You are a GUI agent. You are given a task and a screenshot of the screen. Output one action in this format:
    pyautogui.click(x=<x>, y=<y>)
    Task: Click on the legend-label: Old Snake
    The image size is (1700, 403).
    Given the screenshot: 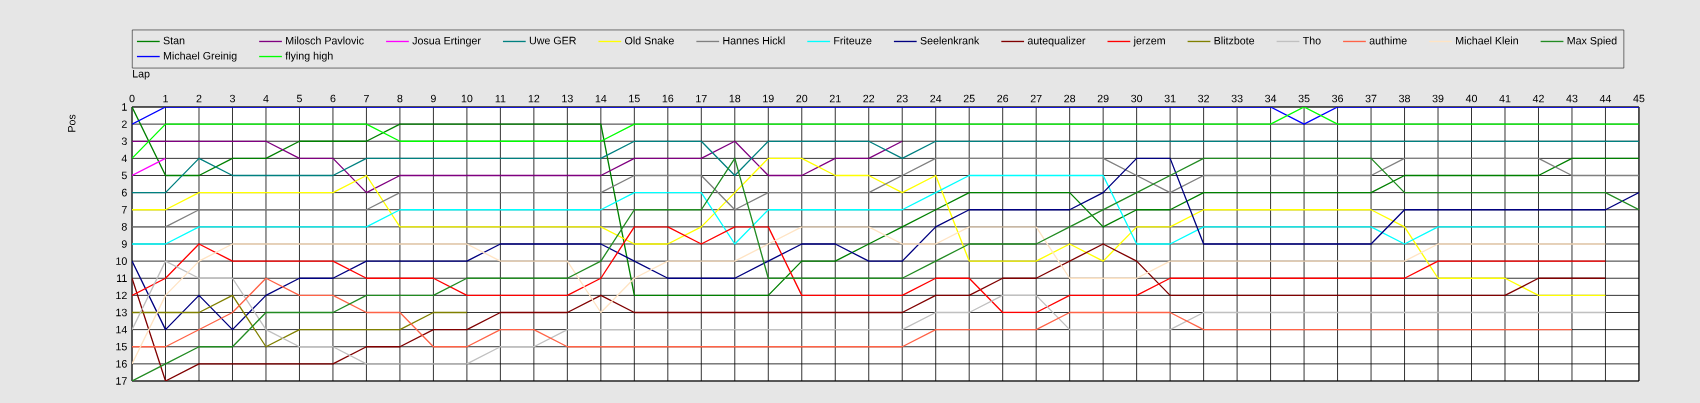 What is the action you would take?
    pyautogui.click(x=649, y=40)
    